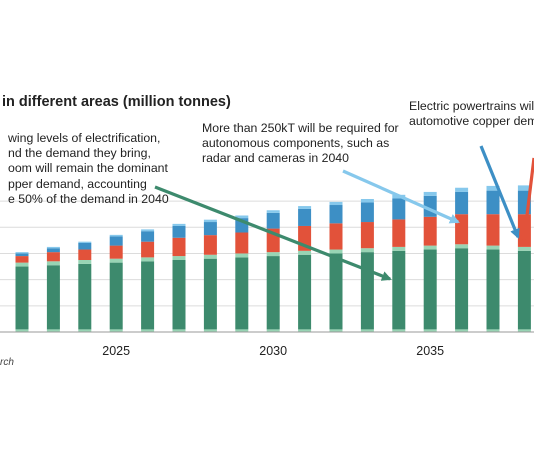 Image resolution: width=534 pixels, height=462 pixels. I want to click on annotation-left-line: wing levels of electrification,, so click(84, 138).